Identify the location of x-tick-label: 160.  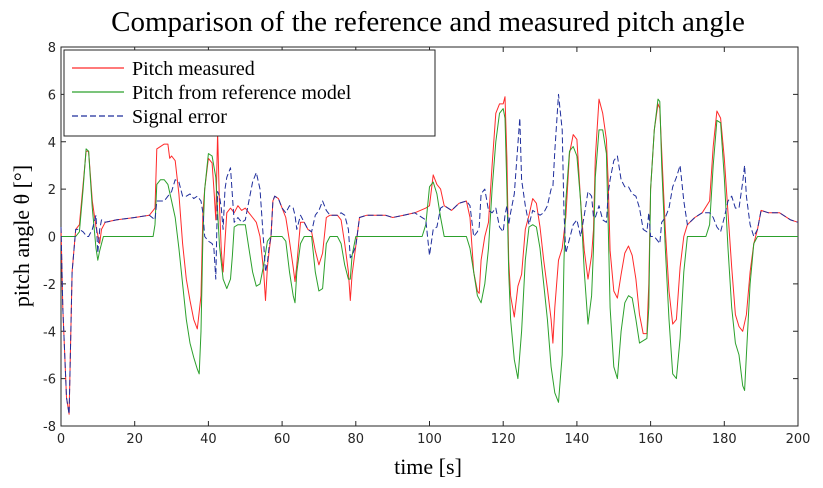
(650, 439).